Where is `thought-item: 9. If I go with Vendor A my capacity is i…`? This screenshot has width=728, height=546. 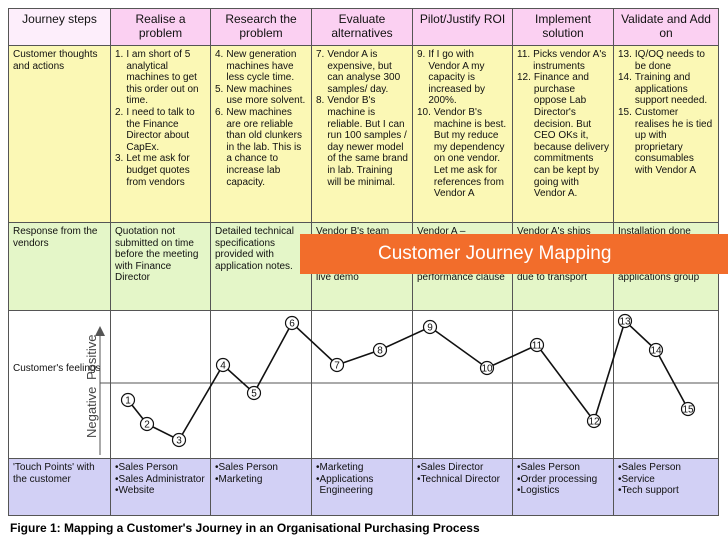
thought-item: 9. If I go with Vendor A my capacity is i… is located at coordinates (462, 78).